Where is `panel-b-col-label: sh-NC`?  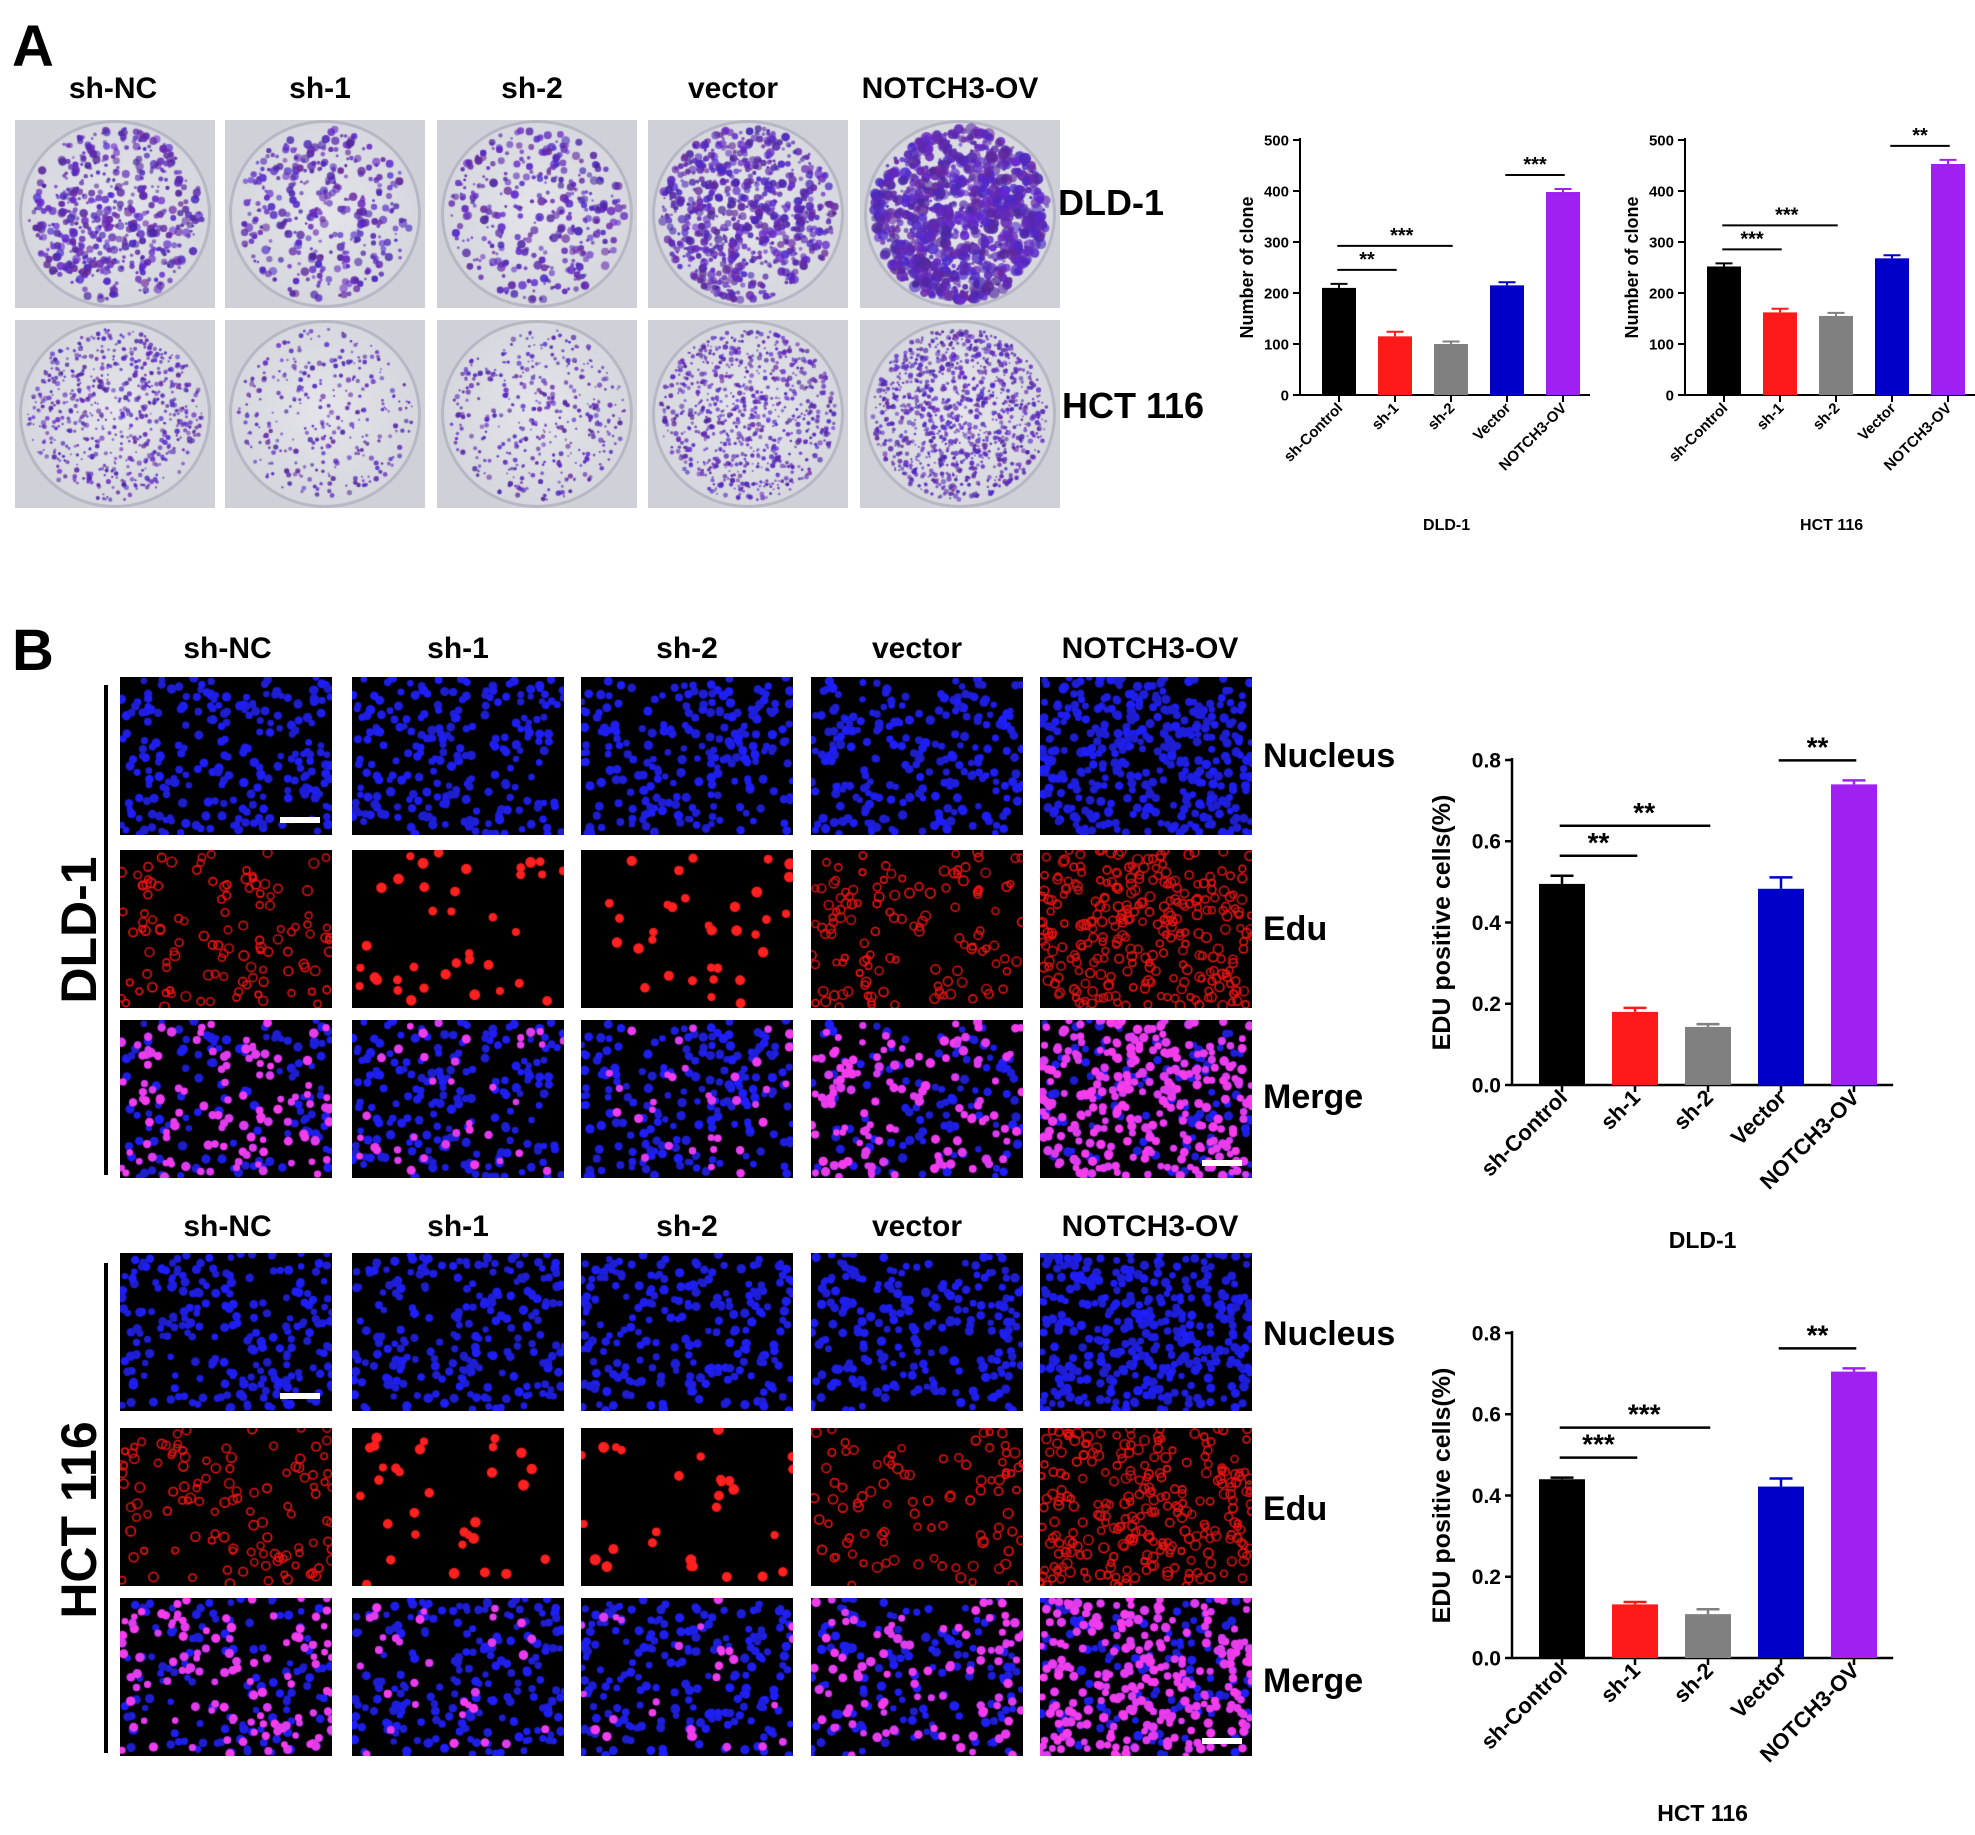
panel-b-col-label: sh-NC is located at coordinates (227, 648).